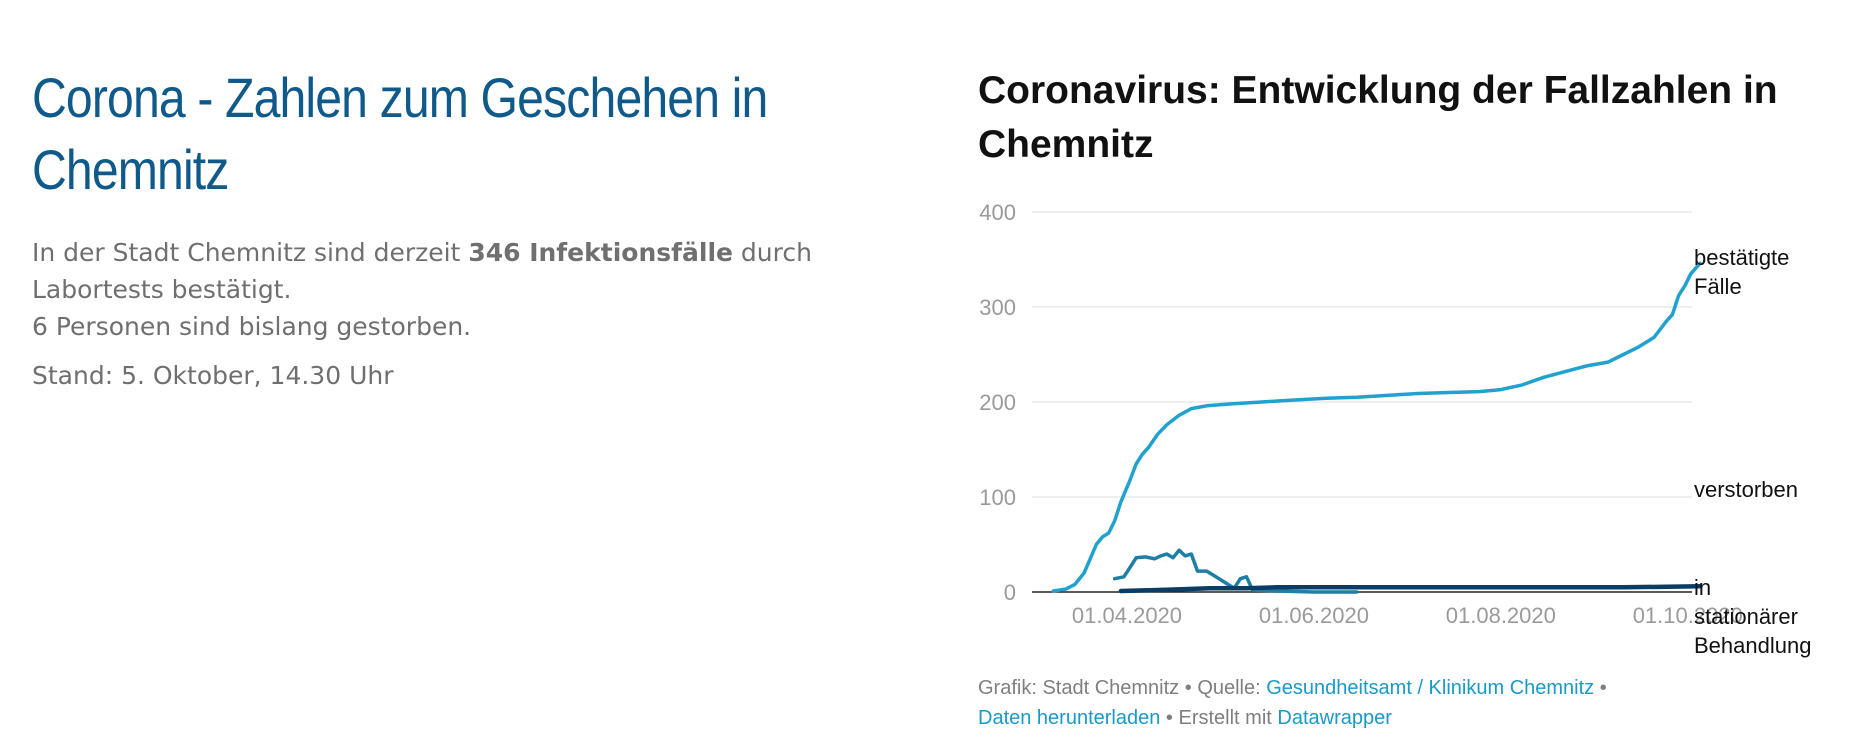 The width and height of the screenshot is (1858, 756). I want to click on footer-quelle-label: Quelle:, so click(1232, 688).